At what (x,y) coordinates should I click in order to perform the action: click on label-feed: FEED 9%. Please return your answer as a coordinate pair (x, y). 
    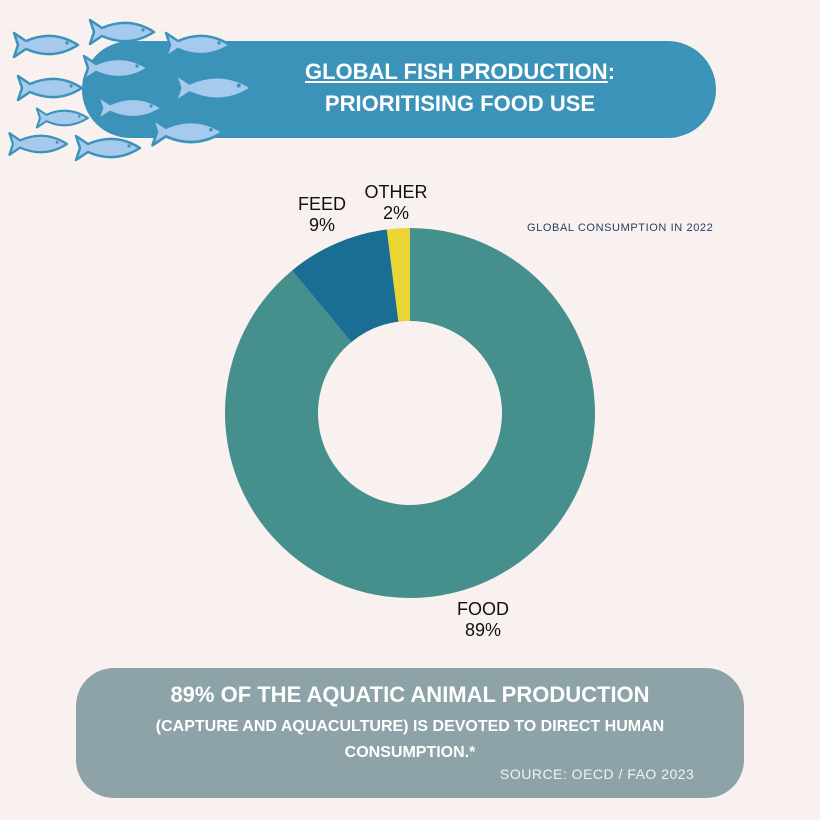
    Looking at the image, I should click on (322, 215).